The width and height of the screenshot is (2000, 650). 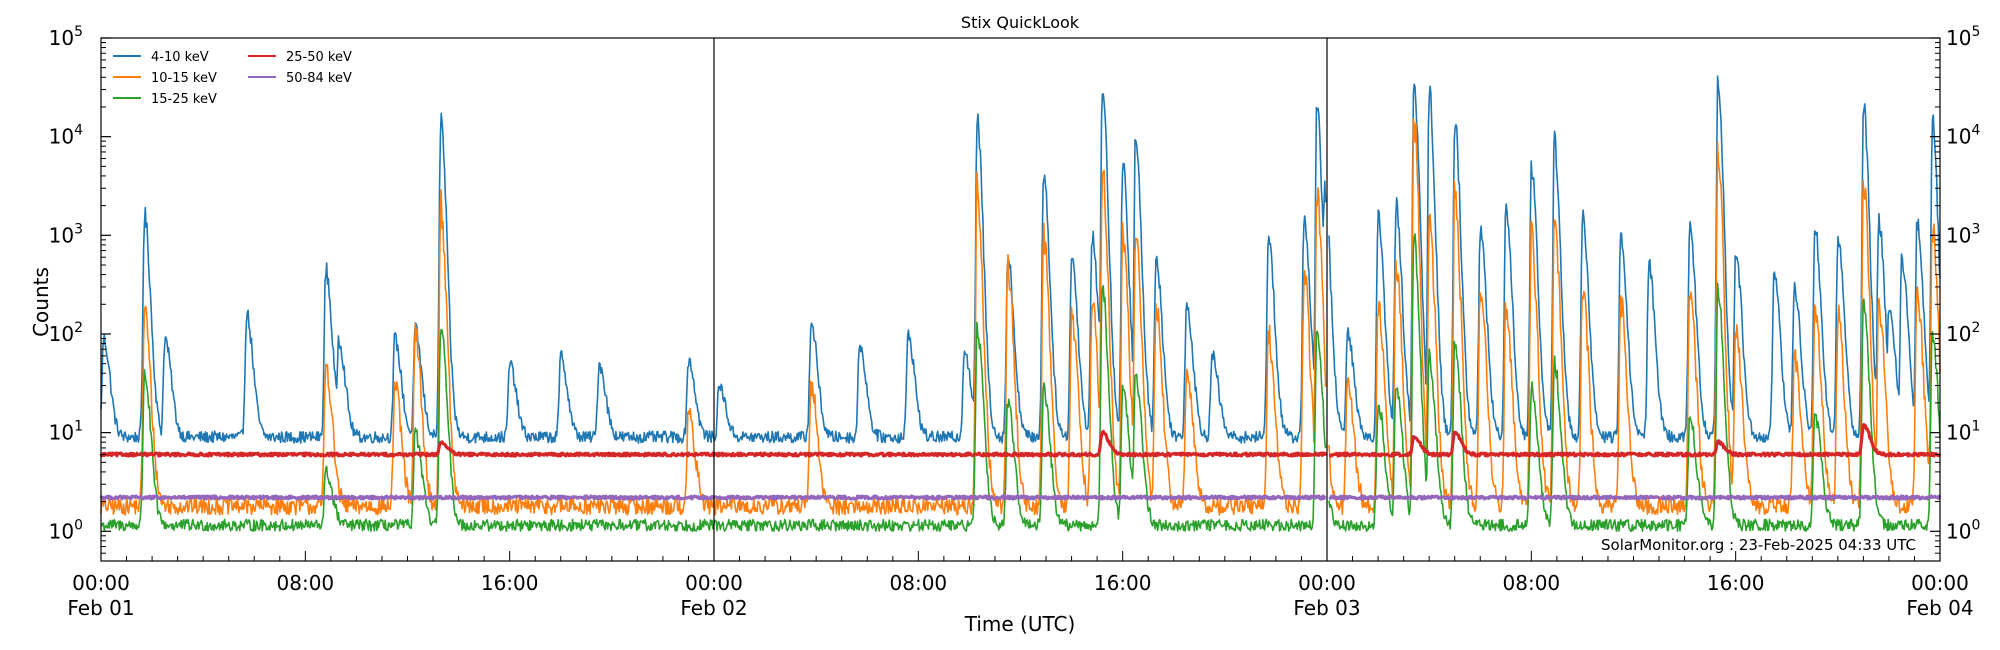 I want to click on series-line-25-50-kev, so click(x=1020, y=440).